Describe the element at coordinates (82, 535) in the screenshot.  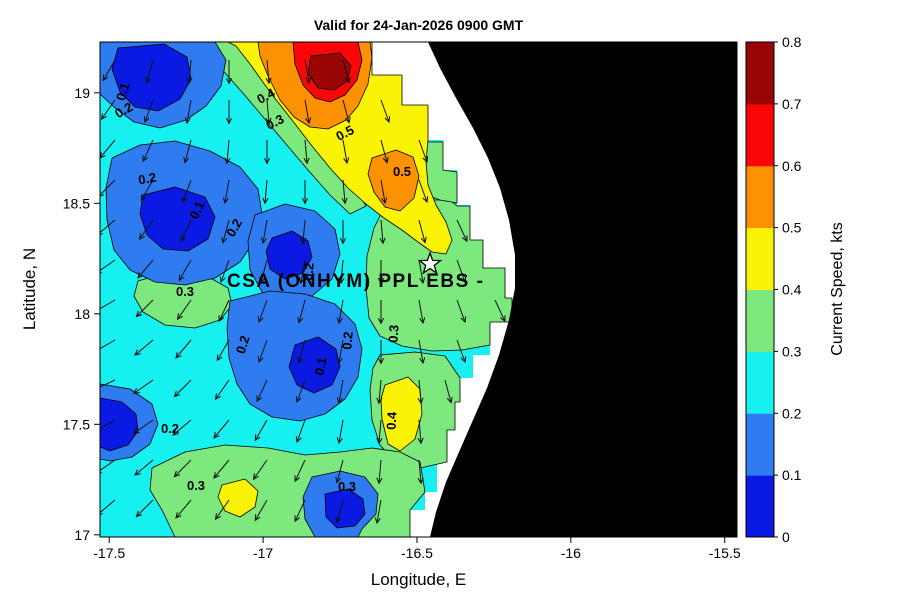
I see `y-tick-label: 17` at that location.